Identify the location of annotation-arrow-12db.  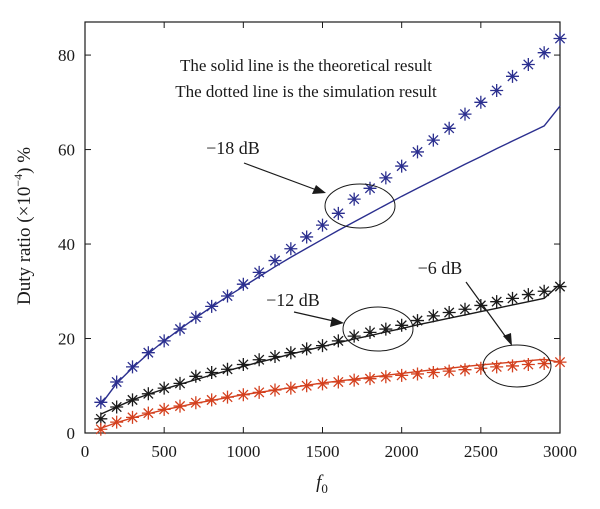
(316, 317).